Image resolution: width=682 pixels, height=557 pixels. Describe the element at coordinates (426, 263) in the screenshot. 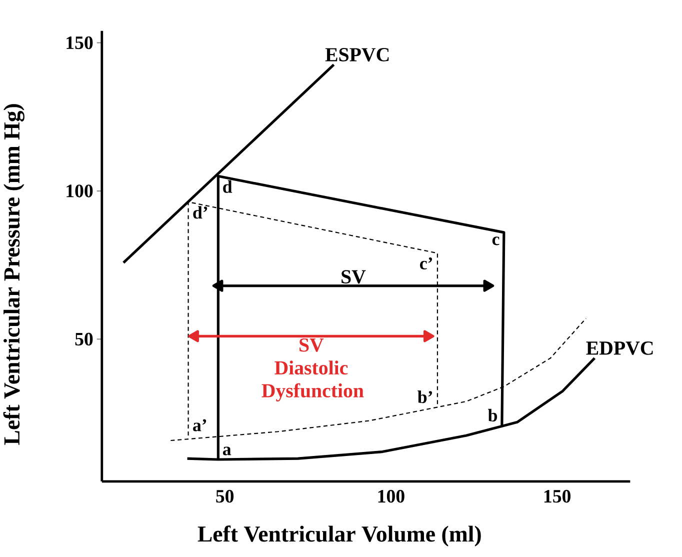

I see `annotation: c’` at that location.